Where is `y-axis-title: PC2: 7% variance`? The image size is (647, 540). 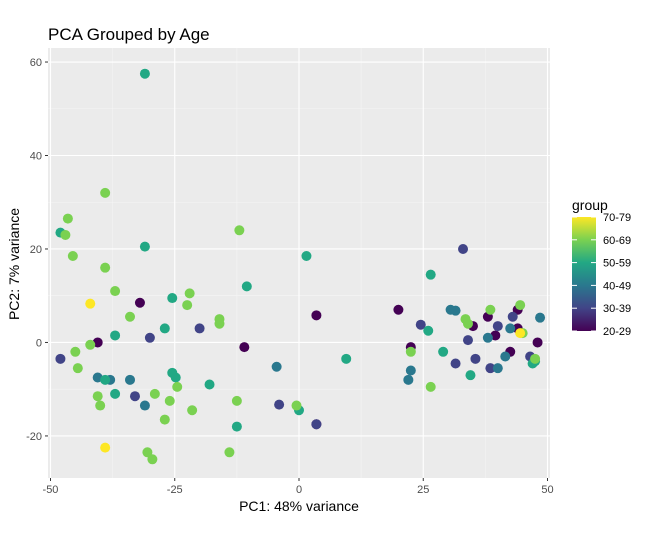 y-axis-title: PC2: 7% variance is located at coordinates (14, 264).